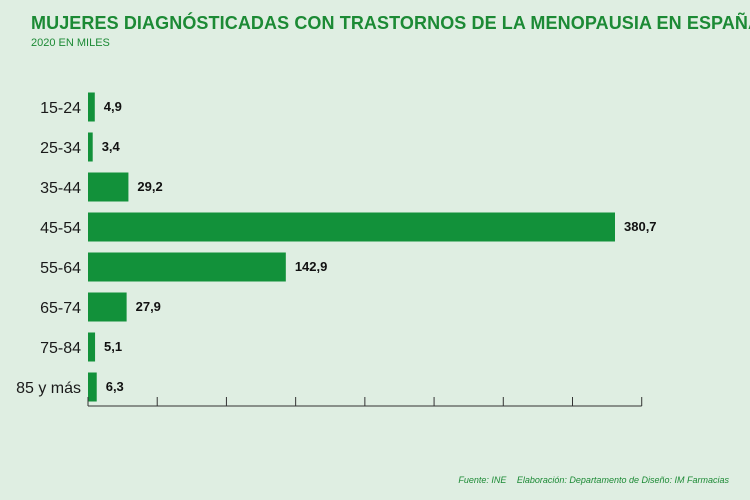  What do you see at coordinates (60, 108) in the screenshot?
I see `category-label: 15-24` at bounding box center [60, 108].